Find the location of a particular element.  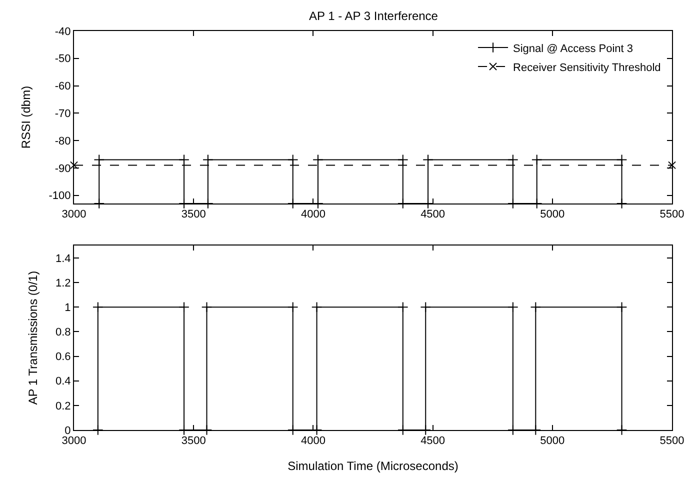

chart-title: AP 1 - AP 3 Interference is located at coordinates (373, 16).